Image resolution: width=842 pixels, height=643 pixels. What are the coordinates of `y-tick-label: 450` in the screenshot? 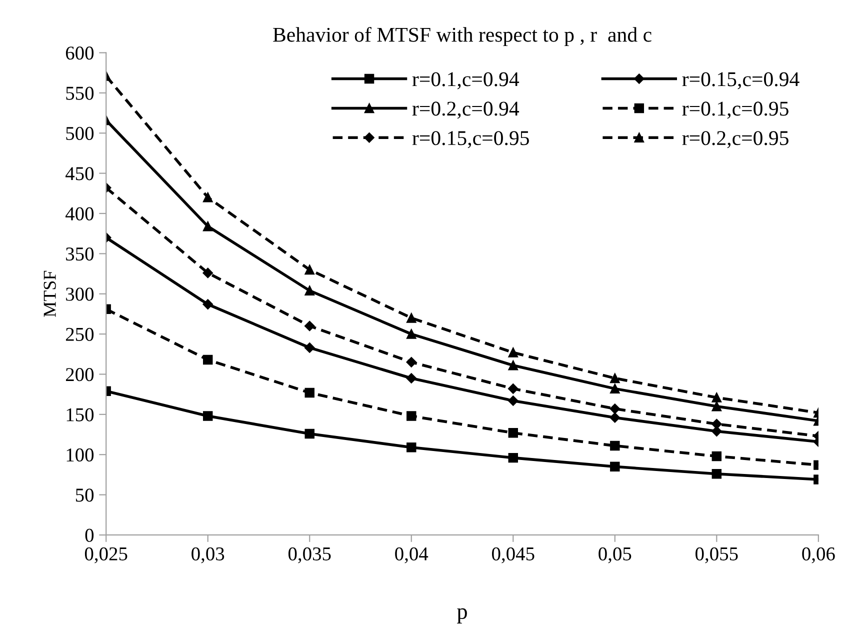 It's located at (80, 173).